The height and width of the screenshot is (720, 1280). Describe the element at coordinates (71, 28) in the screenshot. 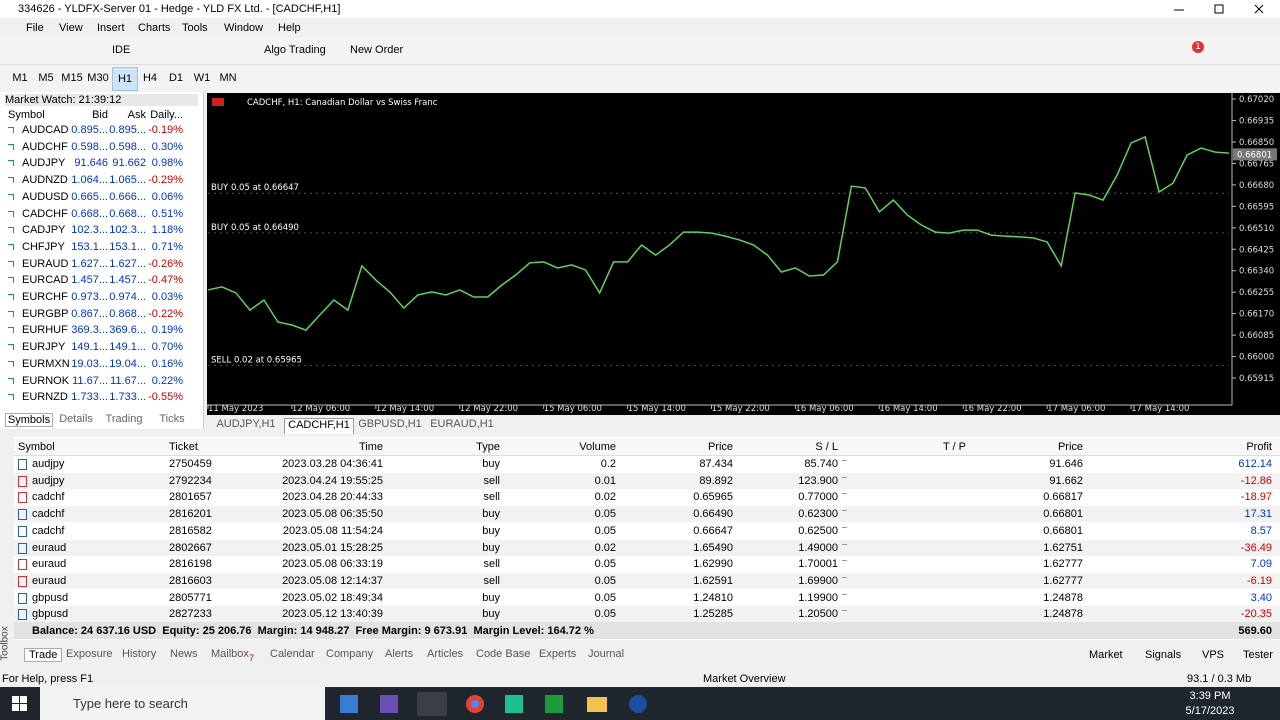

I see `menu-item: View` at that location.